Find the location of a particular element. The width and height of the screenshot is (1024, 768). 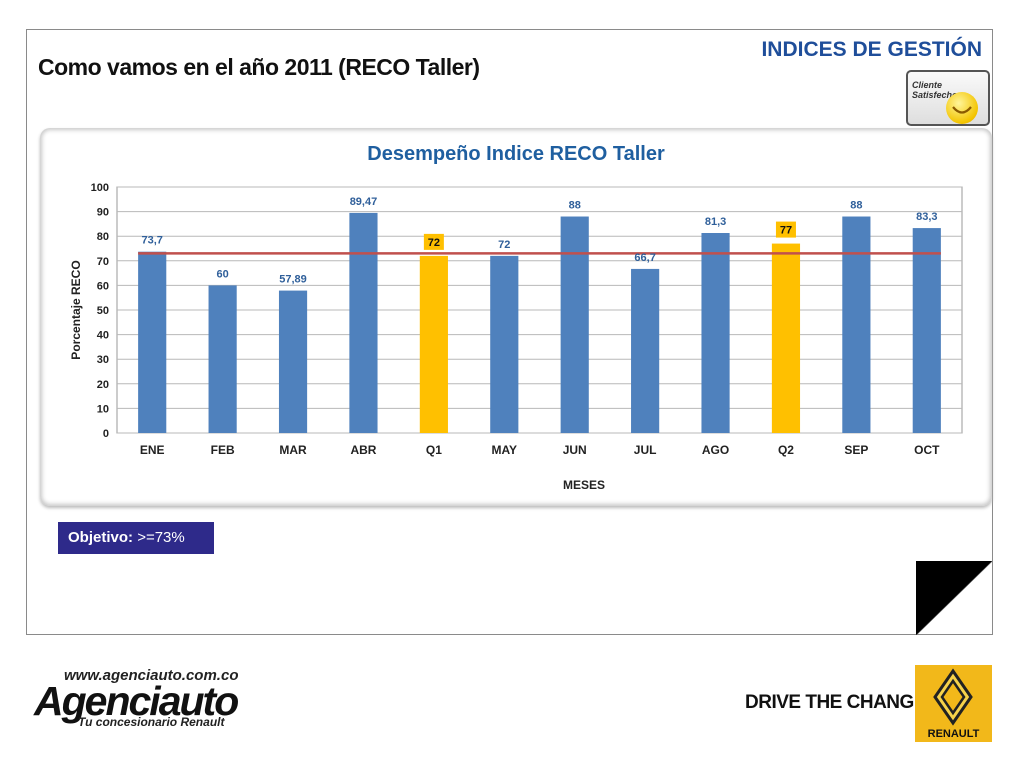

y-tick-label: 0 is located at coordinates (106, 434).